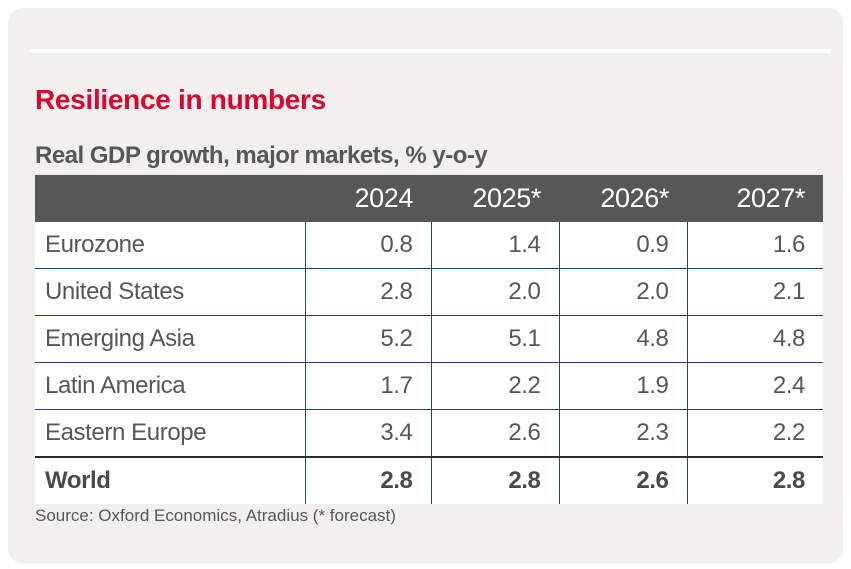 The width and height of the screenshot is (851, 569). What do you see at coordinates (367, 245) in the screenshot?
I see `value-cell: 0.8` at bounding box center [367, 245].